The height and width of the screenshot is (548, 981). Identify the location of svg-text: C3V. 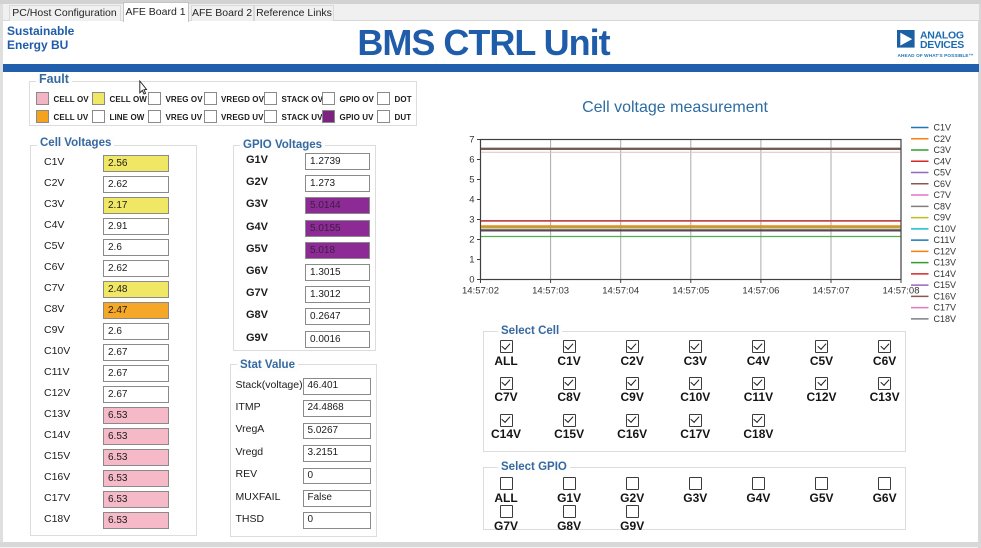
(943, 150).